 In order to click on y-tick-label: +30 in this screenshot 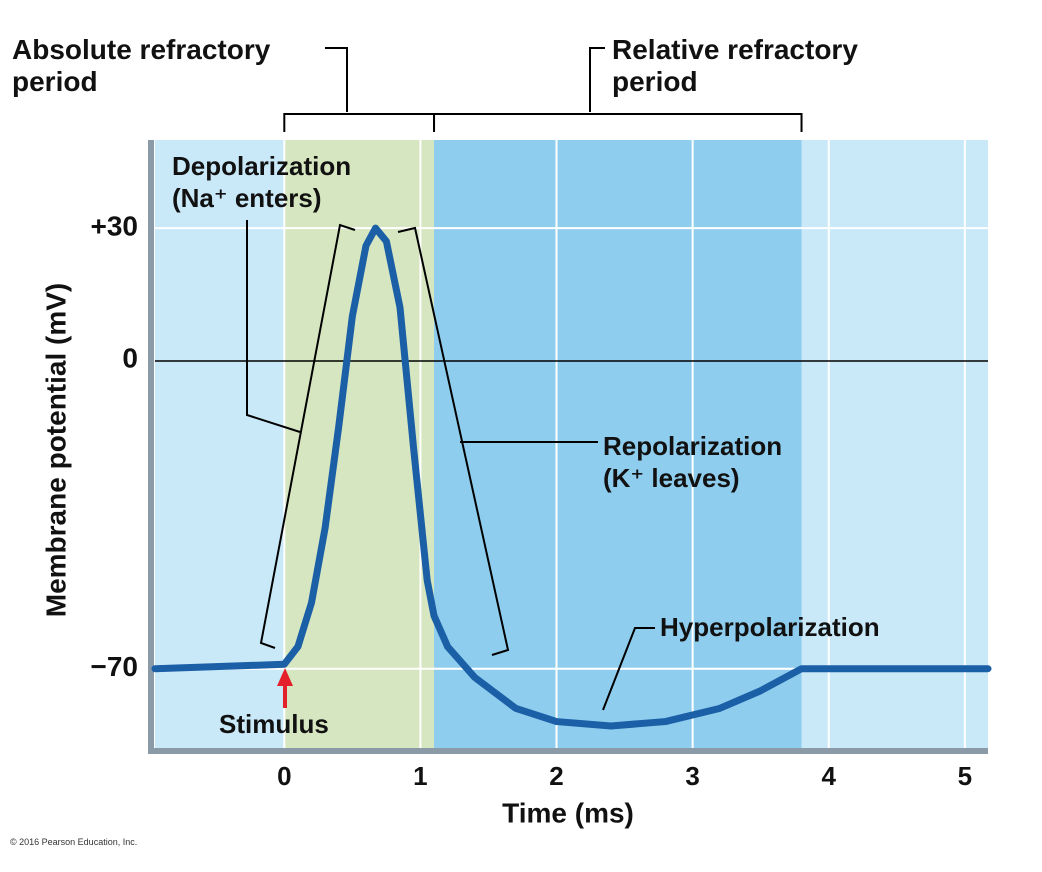, I will do `click(115, 226)`.